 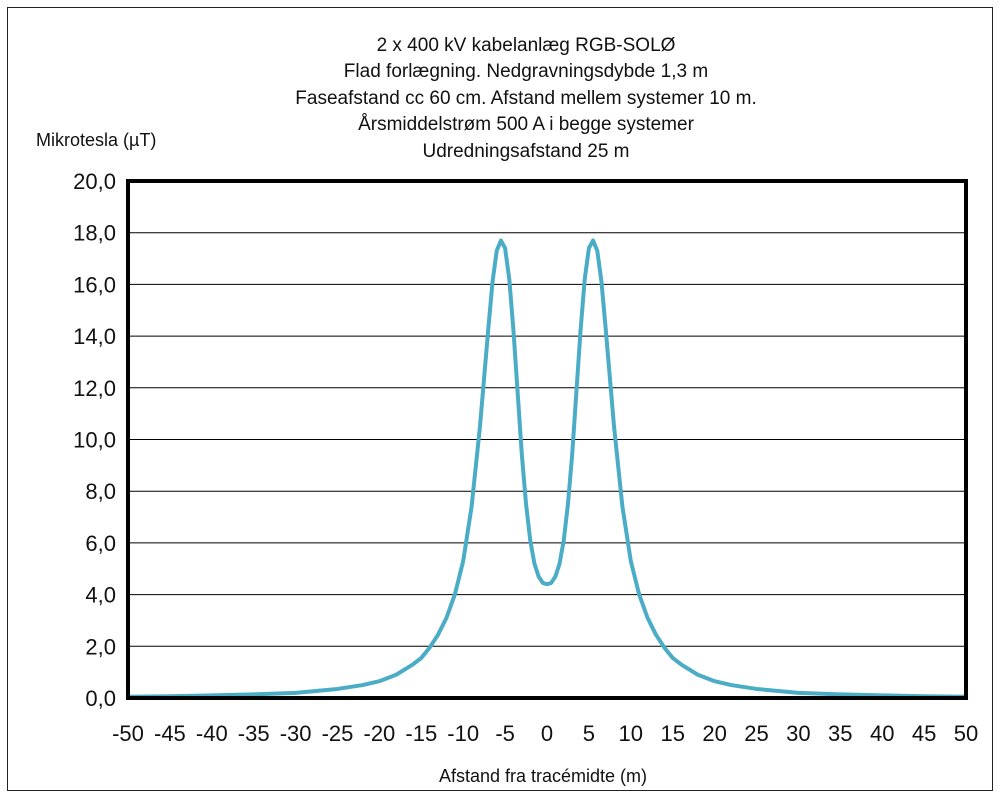 I want to click on x-tick-label: 50, so click(x=966, y=733).